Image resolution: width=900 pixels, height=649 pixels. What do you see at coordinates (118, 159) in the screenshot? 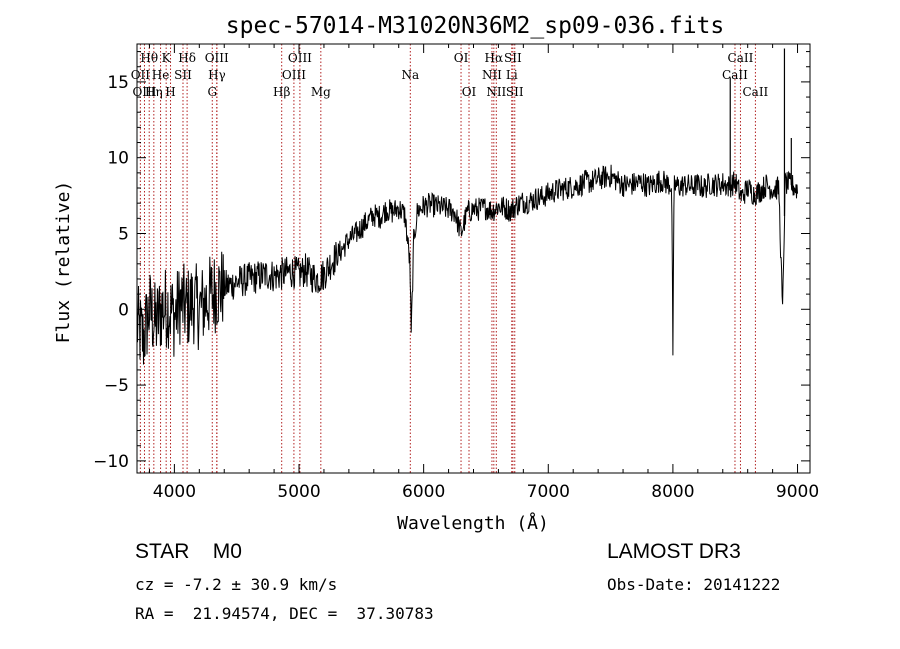
I see `y-tick-label: 10` at bounding box center [118, 159].